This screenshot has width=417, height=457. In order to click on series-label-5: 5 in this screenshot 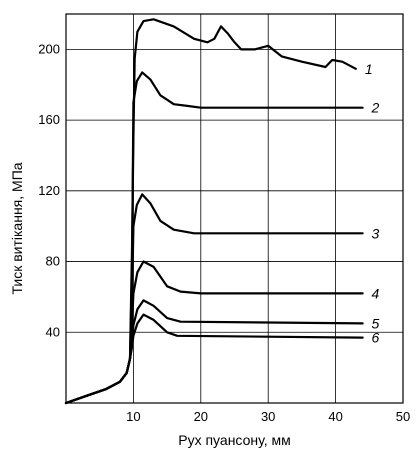, I will do `click(376, 323)`.